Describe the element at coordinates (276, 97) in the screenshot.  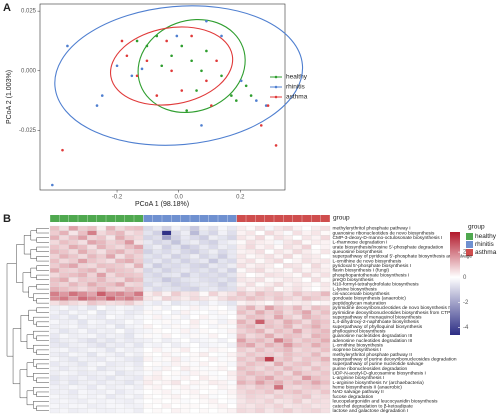
I see `legend-key` at that location.